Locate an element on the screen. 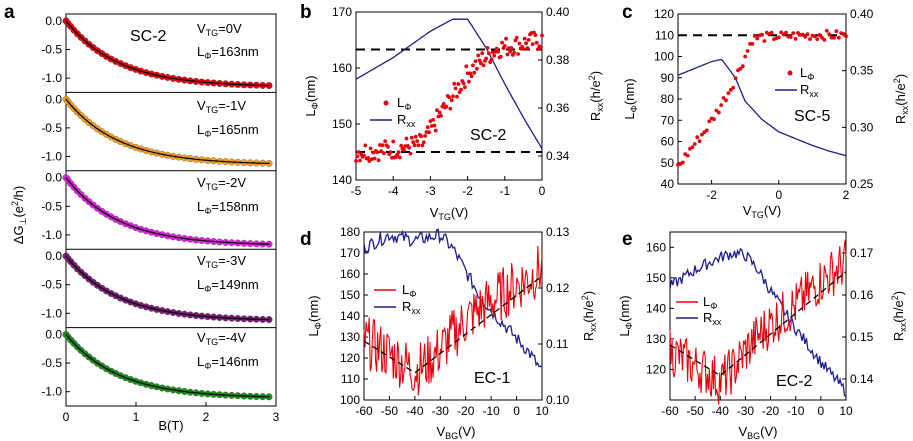 This screenshot has height=441, width=913. panel-c-xlabel: VTG(V) is located at coordinates (762, 211).